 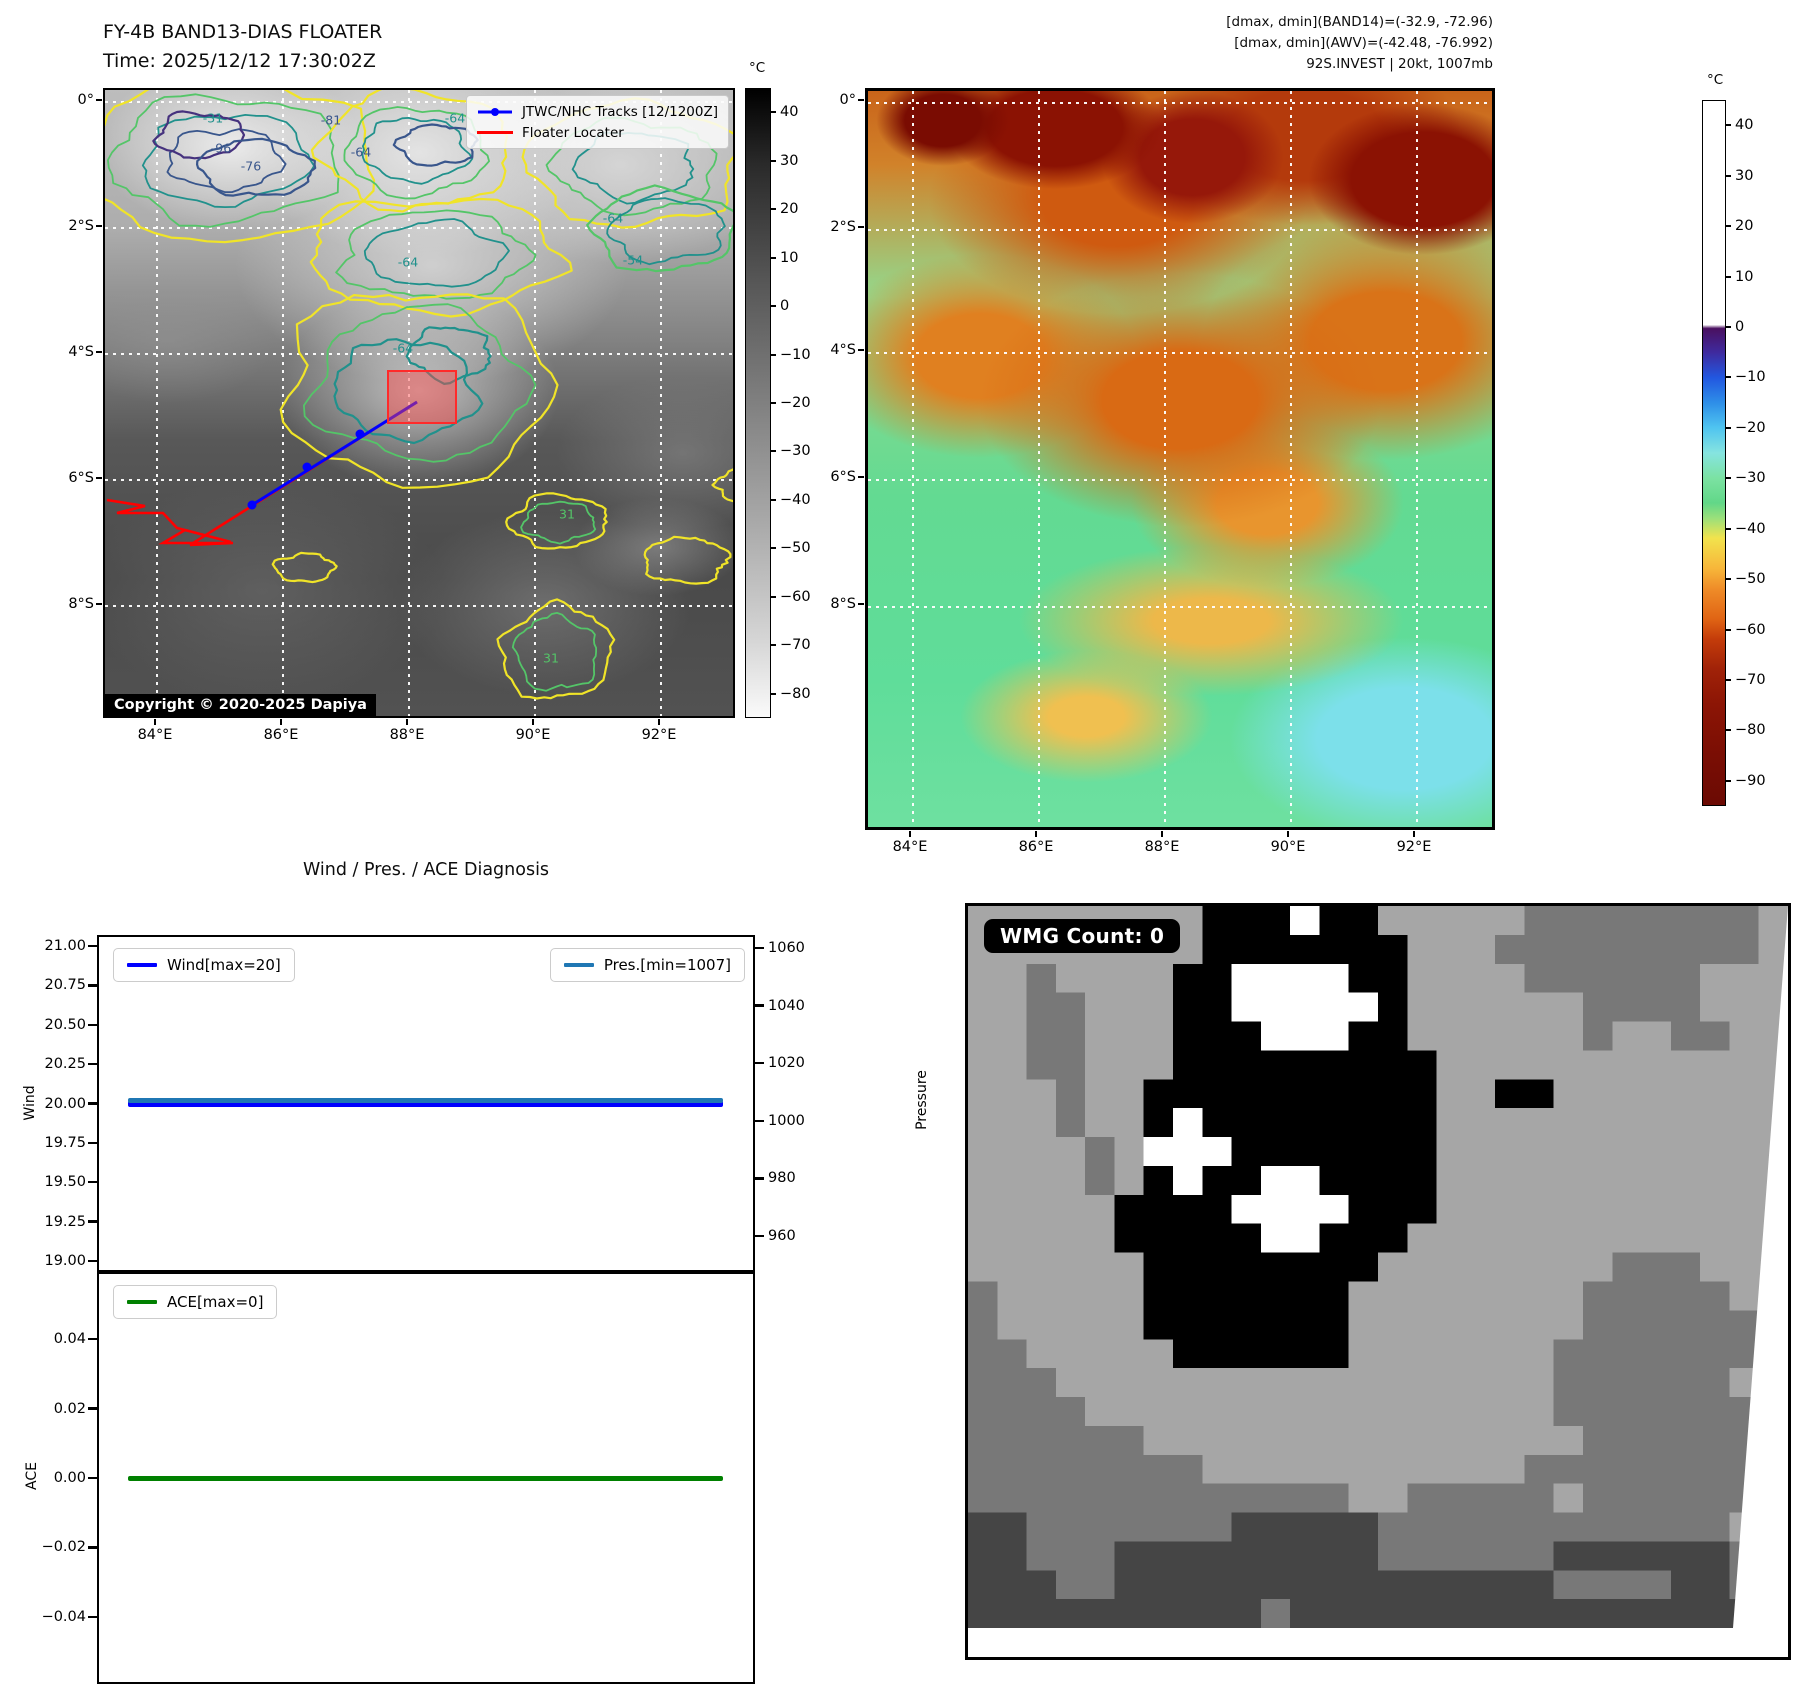 What do you see at coordinates (215, 1302) in the screenshot?
I see `ace-legend-label: ACE[max=0]` at bounding box center [215, 1302].